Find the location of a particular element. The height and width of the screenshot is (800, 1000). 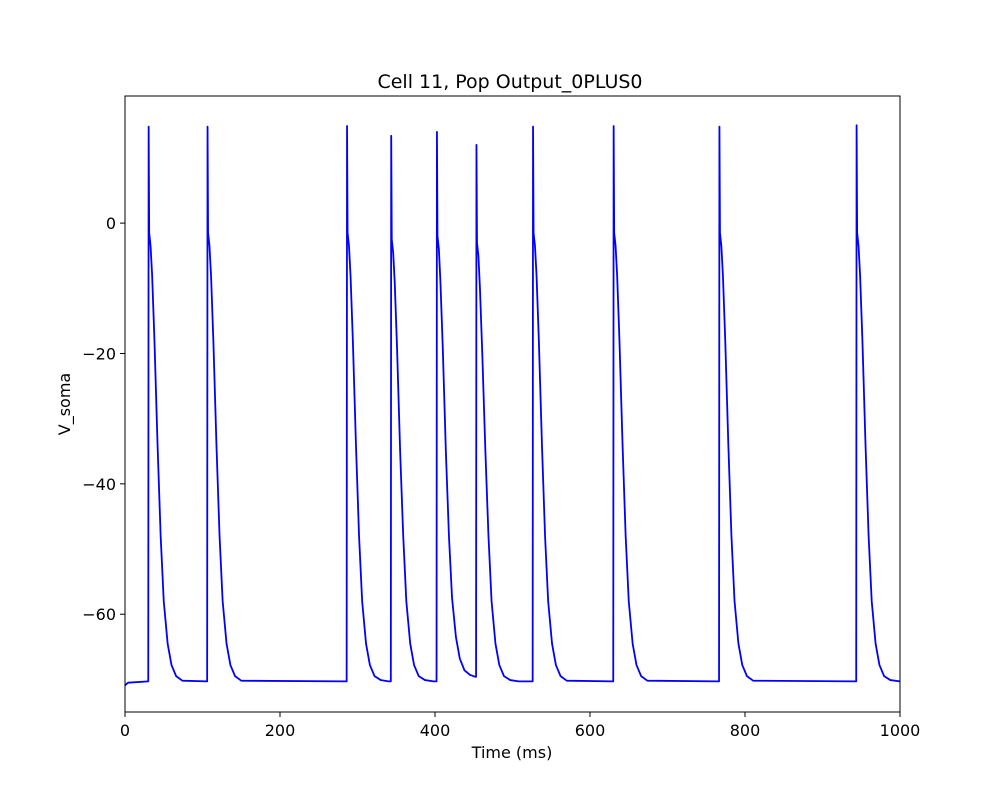

chart-title: Cell 11, Pop Output_0PLUS0 is located at coordinates (509, 82).